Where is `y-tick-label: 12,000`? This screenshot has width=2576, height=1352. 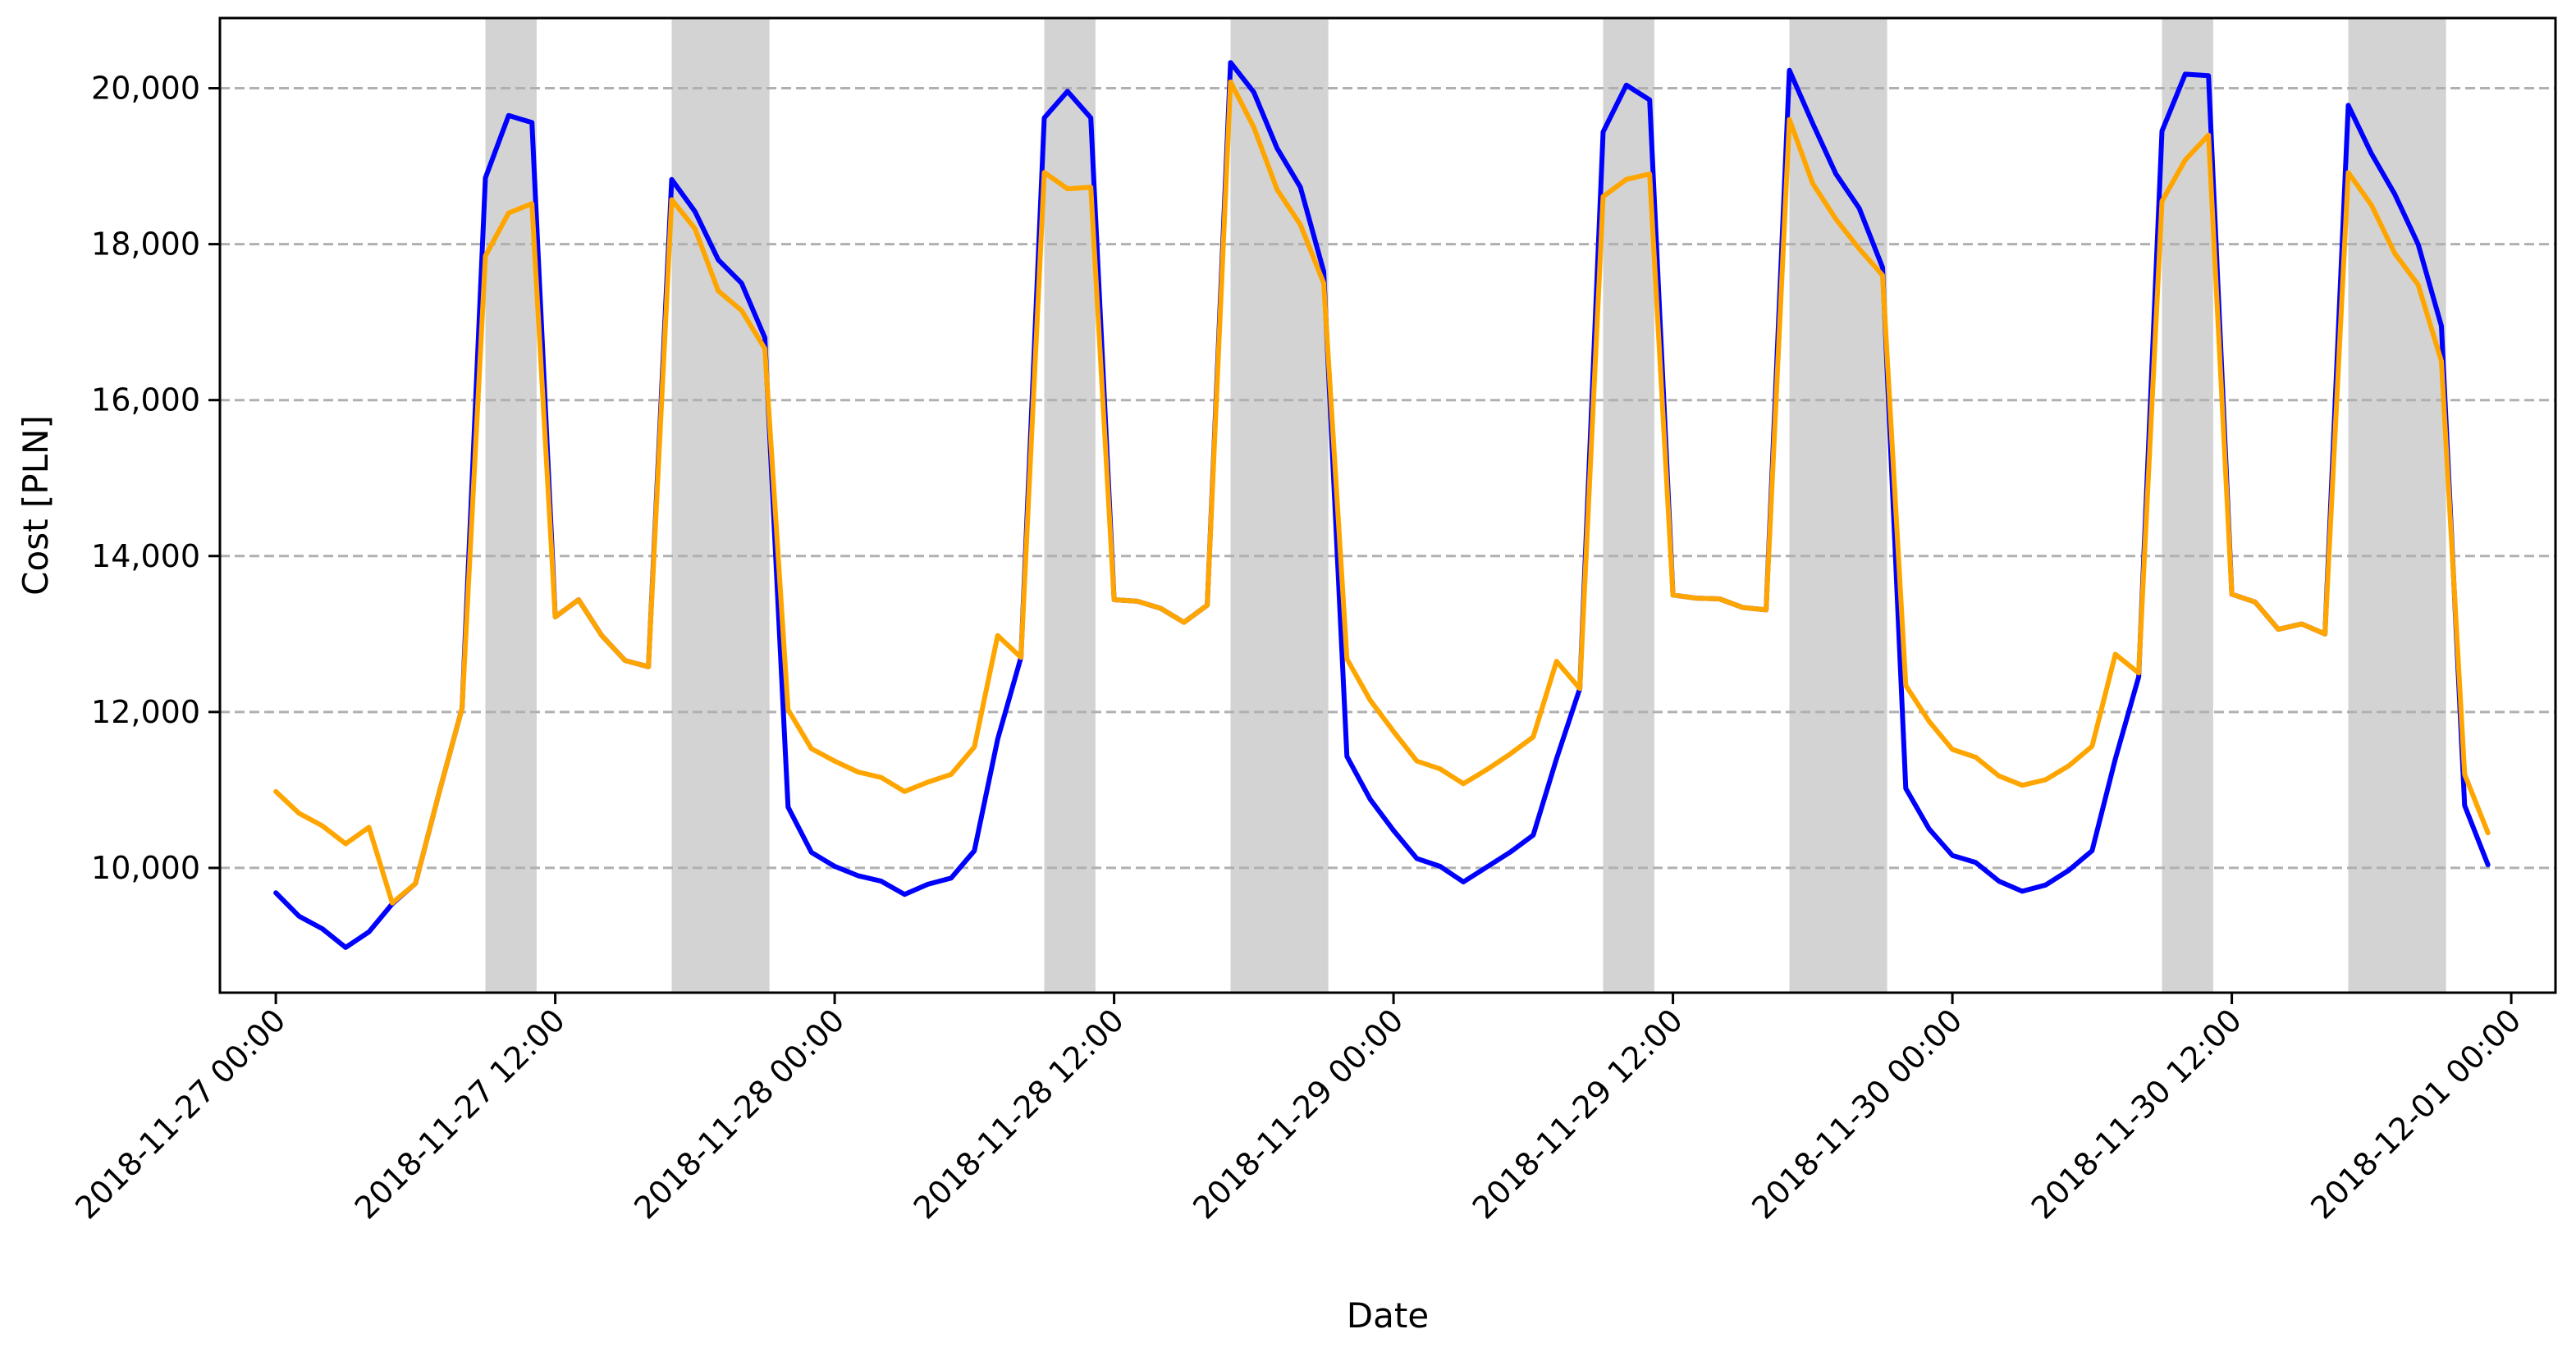 y-tick-label: 12,000 is located at coordinates (145, 712).